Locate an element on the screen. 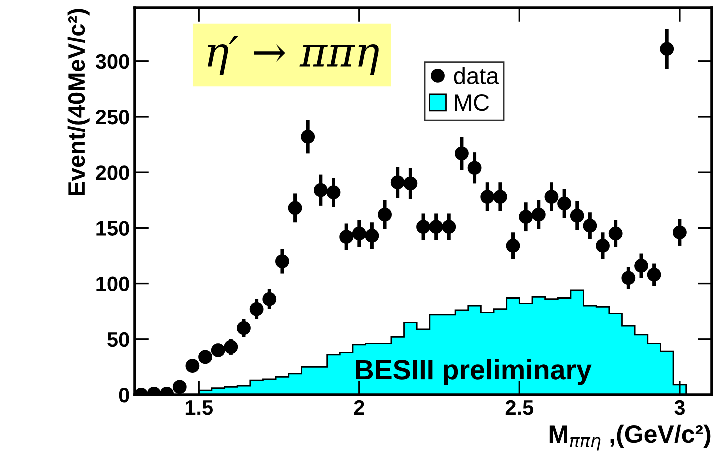 Image resolution: width=720 pixels, height=470 pixels. y-tick-label: 100 is located at coordinates (113, 284).